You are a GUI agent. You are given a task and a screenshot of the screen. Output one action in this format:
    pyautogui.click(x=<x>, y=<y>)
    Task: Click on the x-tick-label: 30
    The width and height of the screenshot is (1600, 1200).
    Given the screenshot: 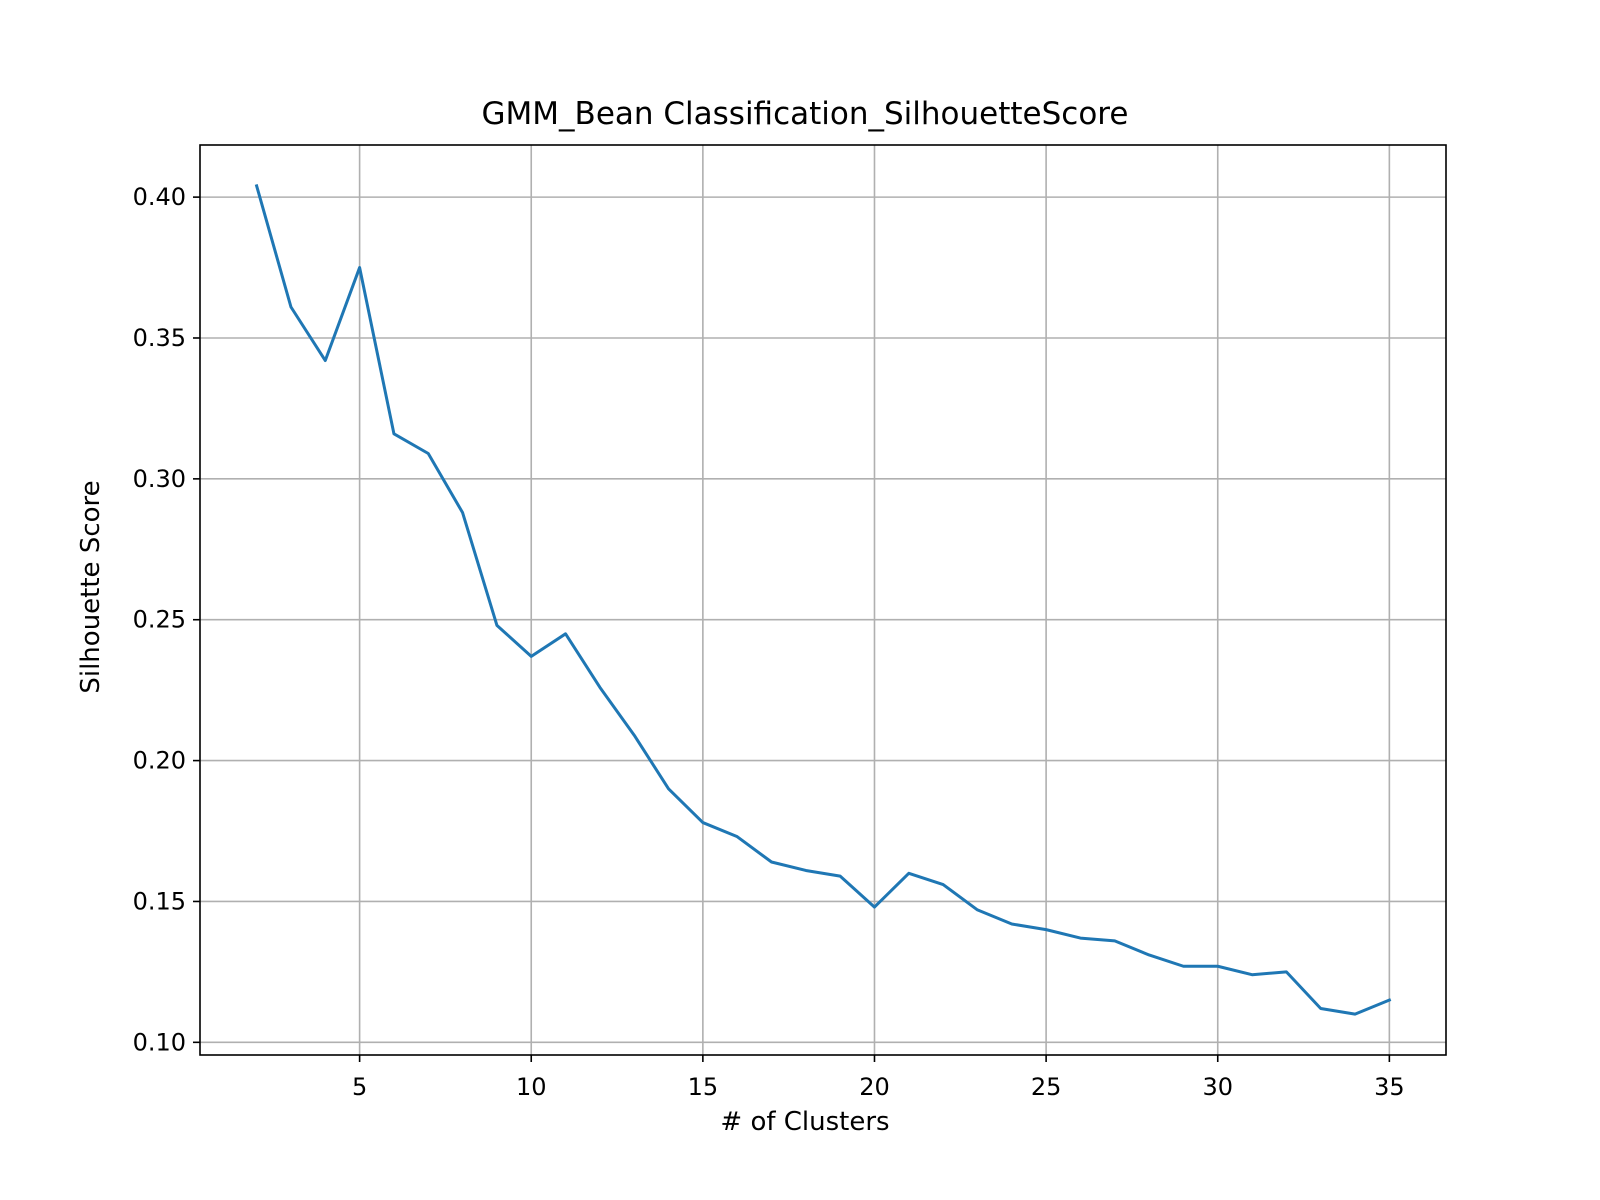 What is the action you would take?
    pyautogui.click(x=1217, y=1087)
    